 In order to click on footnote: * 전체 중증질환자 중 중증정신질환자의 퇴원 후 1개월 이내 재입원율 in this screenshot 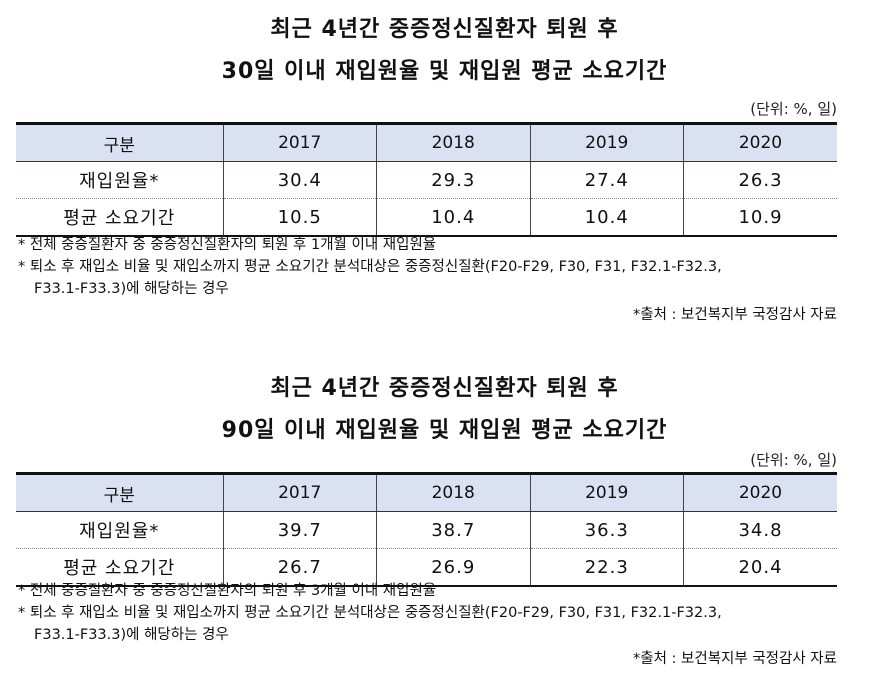, I will do `click(227, 245)`.